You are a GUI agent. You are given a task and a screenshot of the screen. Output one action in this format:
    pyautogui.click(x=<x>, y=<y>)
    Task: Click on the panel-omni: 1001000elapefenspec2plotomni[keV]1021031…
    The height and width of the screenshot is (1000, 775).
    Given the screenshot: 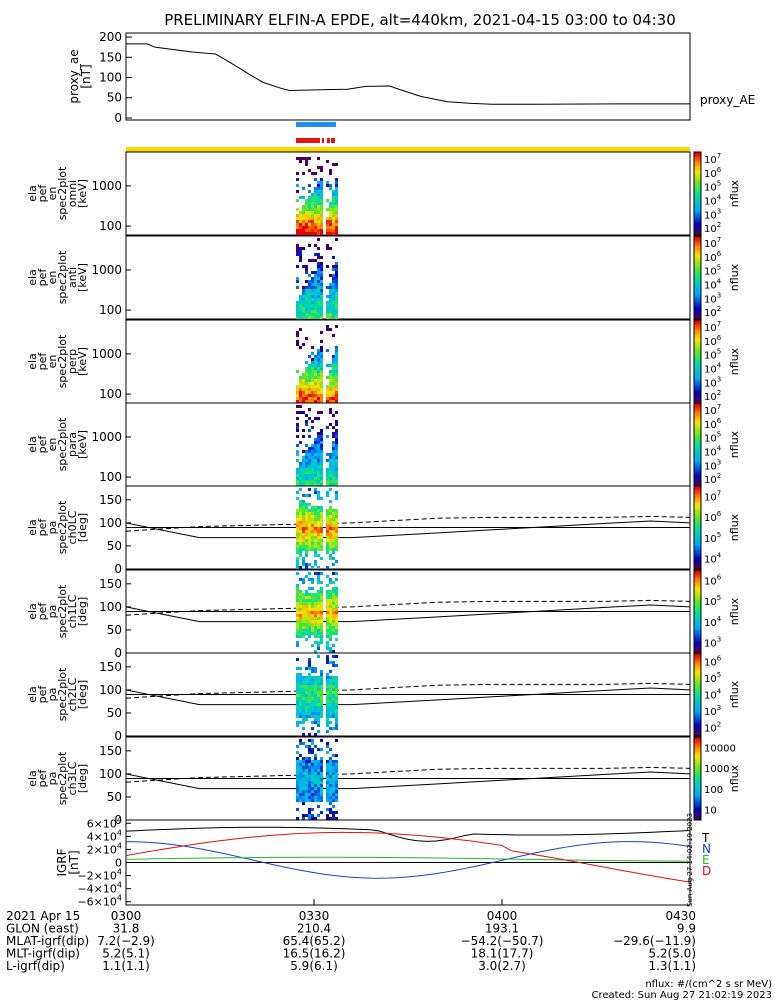 What is the action you would take?
    pyautogui.click(x=383, y=193)
    